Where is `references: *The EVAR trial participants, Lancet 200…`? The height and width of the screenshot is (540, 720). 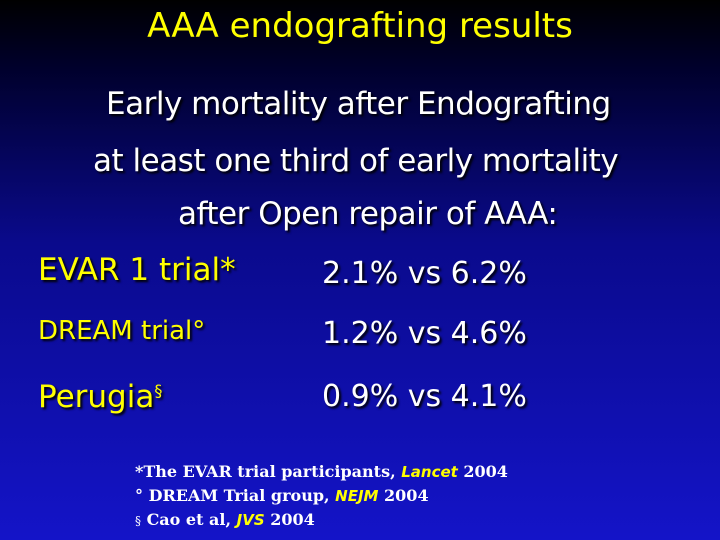
references: *The EVAR trial participants, Lancet 200… is located at coordinates (321, 496).